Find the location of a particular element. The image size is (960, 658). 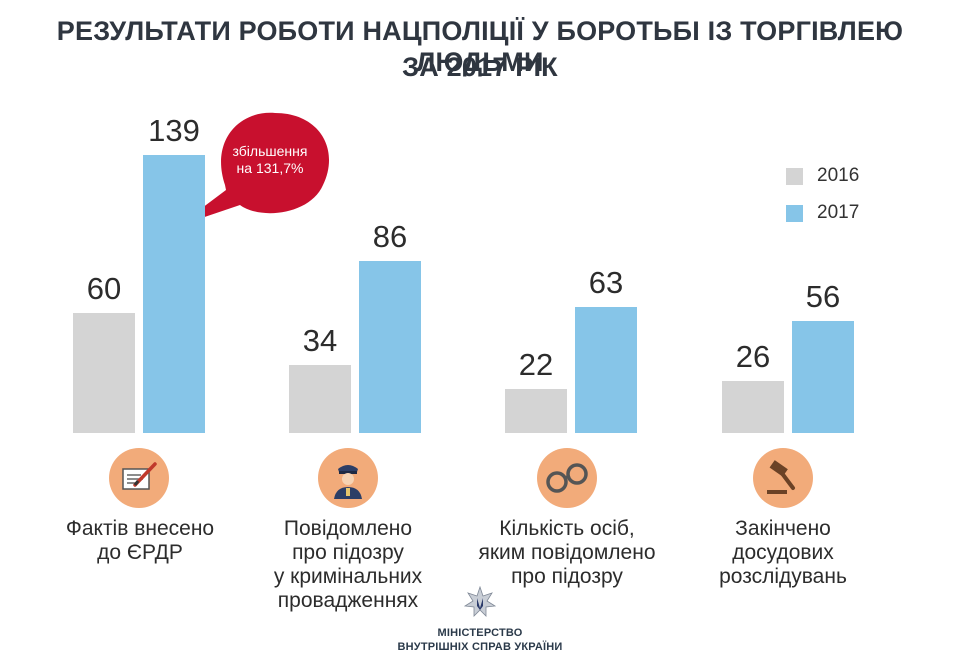

increase-annotation-bubble is located at coordinates (254, 169).